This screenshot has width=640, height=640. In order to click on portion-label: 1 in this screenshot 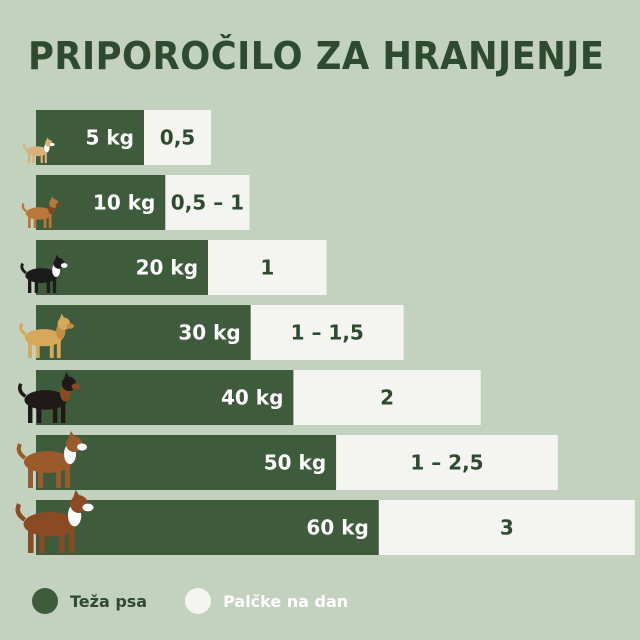, I will do `click(267, 268)`.